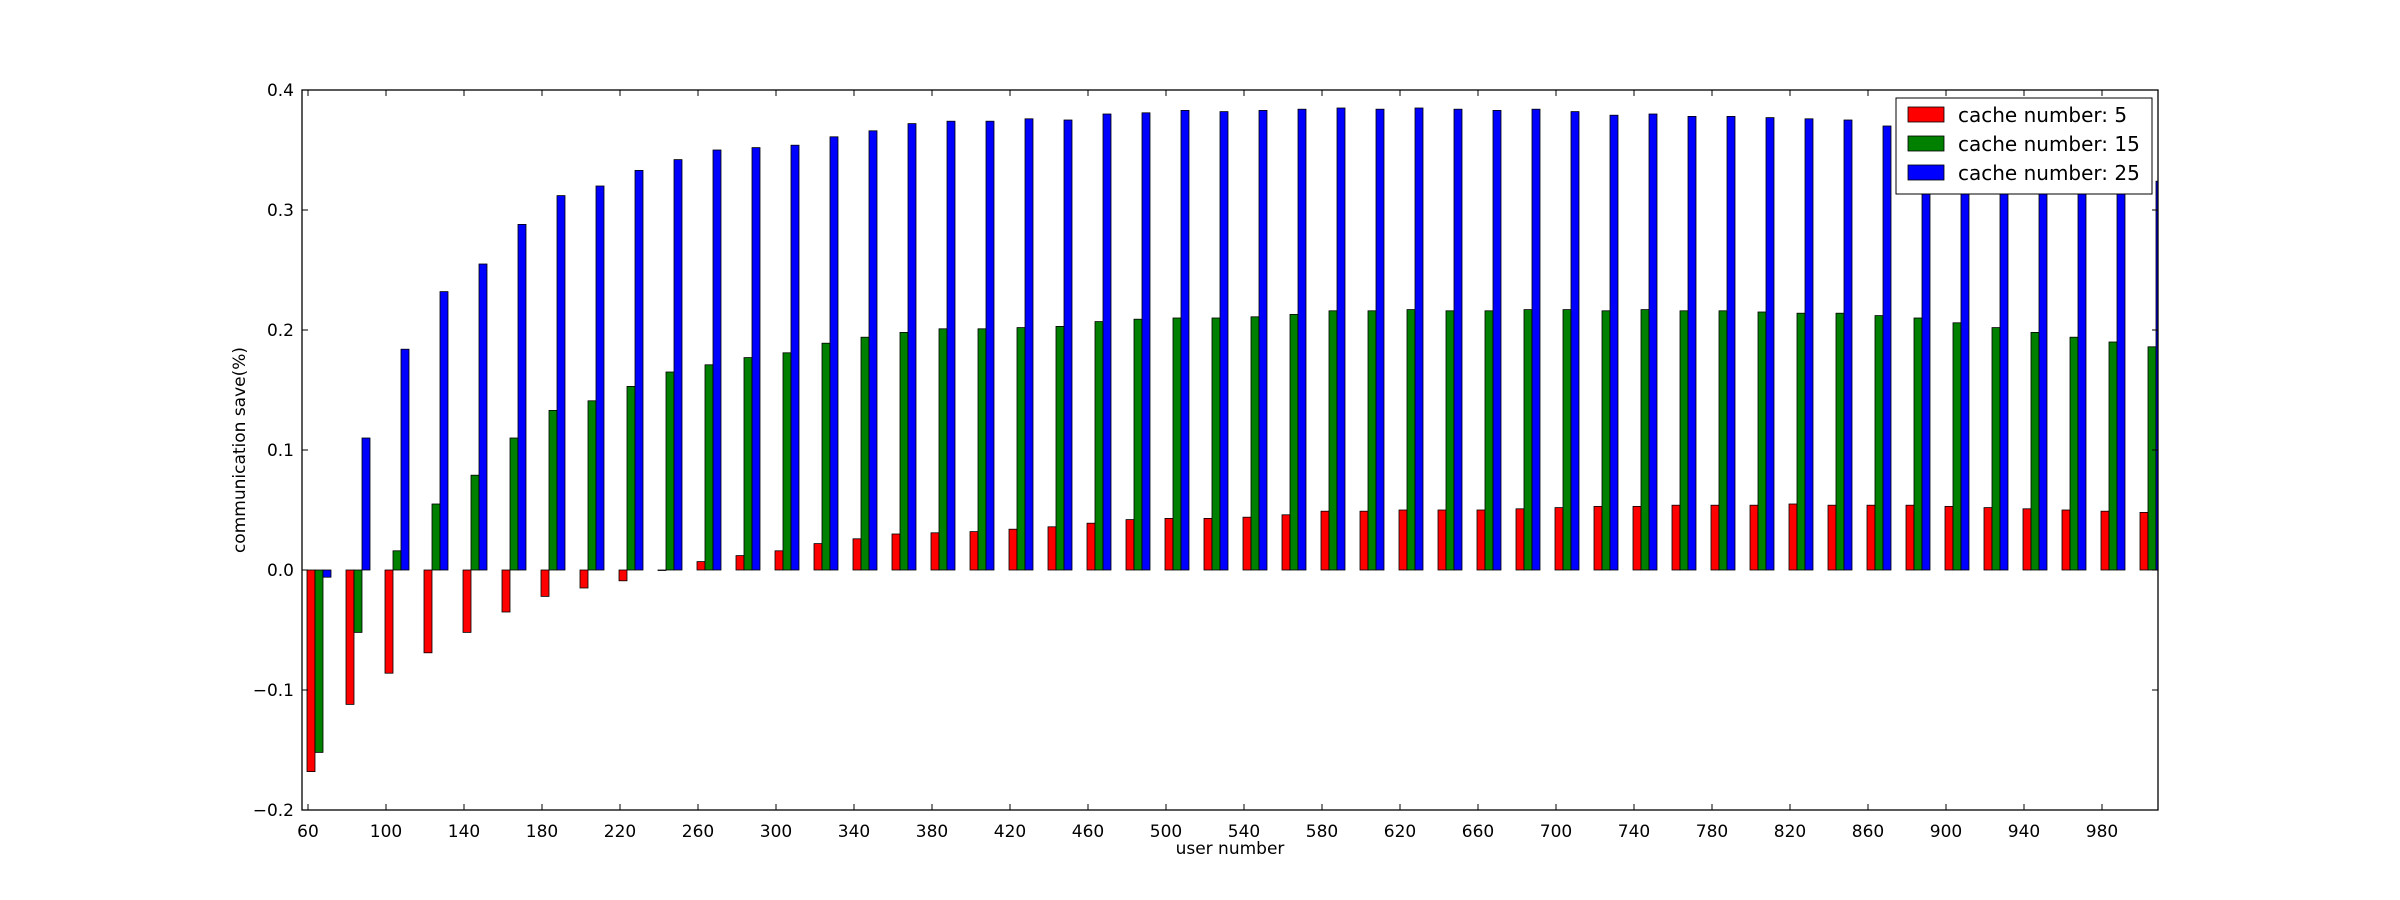  I want to click on x-tick-label: 860, so click(1868, 832).